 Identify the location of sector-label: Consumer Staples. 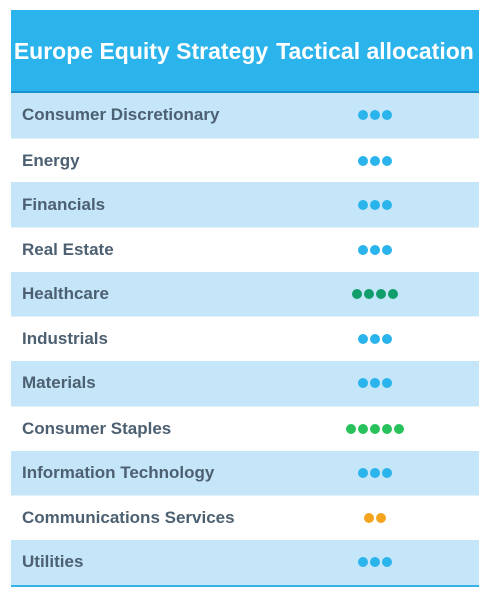
(97, 428).